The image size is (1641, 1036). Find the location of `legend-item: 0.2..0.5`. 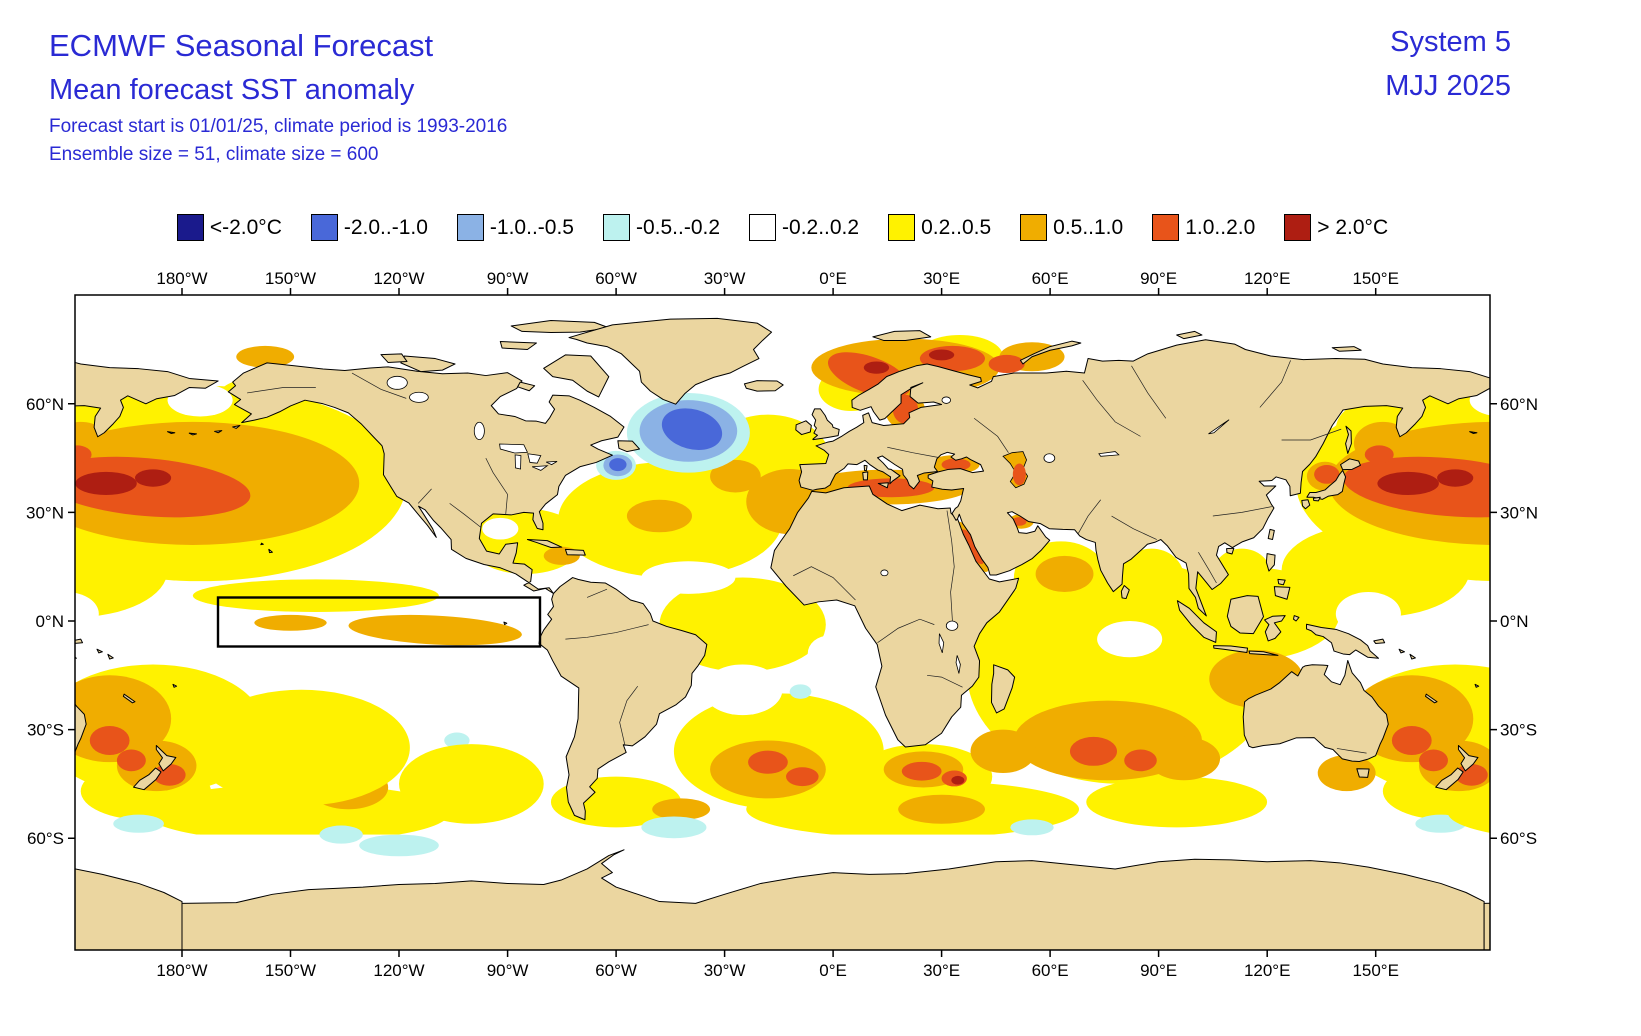

legend-item: 0.2..0.5 is located at coordinates (939, 227).